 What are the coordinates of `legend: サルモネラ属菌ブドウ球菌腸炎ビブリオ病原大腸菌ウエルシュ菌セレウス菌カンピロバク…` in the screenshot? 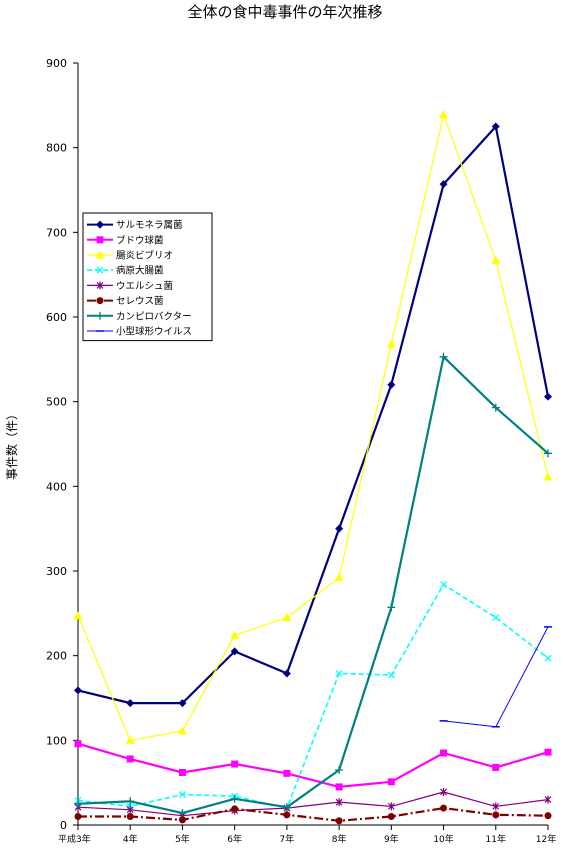 It's located at (147, 277).